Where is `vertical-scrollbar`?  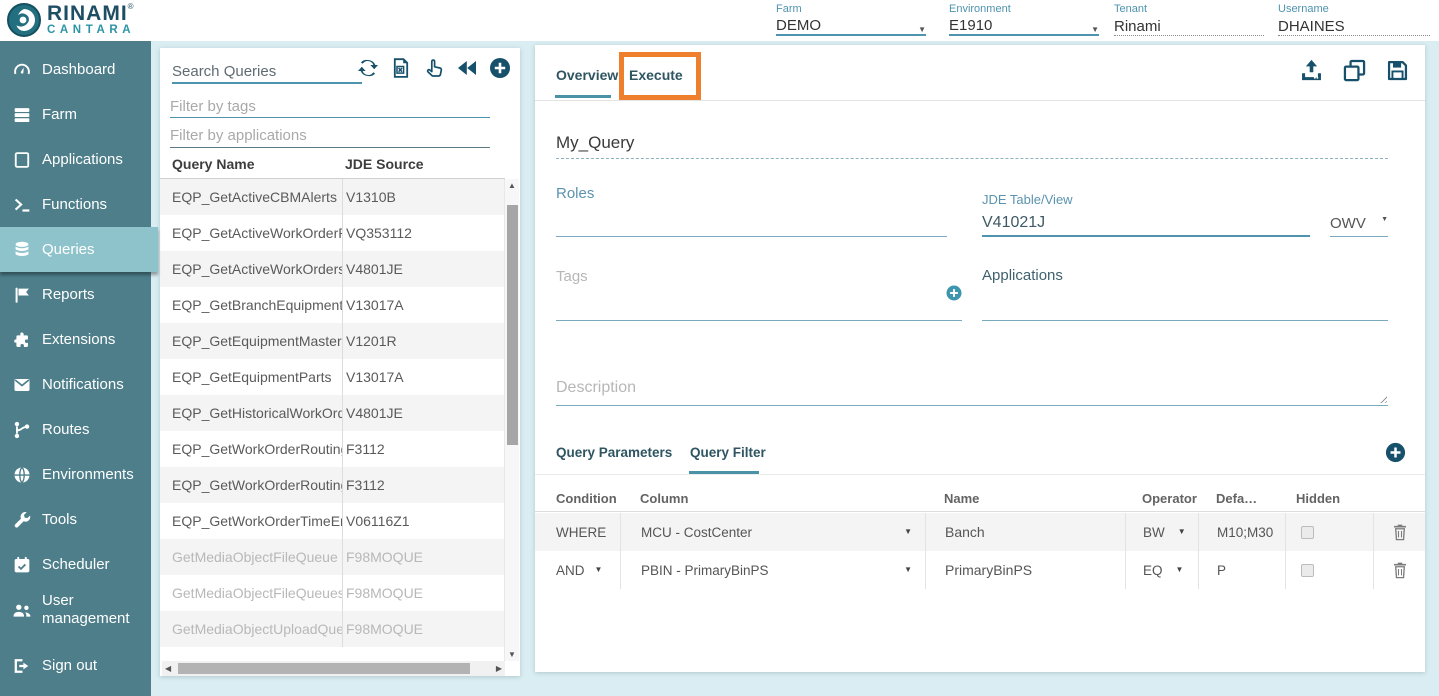 vertical-scrollbar is located at coordinates (511, 420).